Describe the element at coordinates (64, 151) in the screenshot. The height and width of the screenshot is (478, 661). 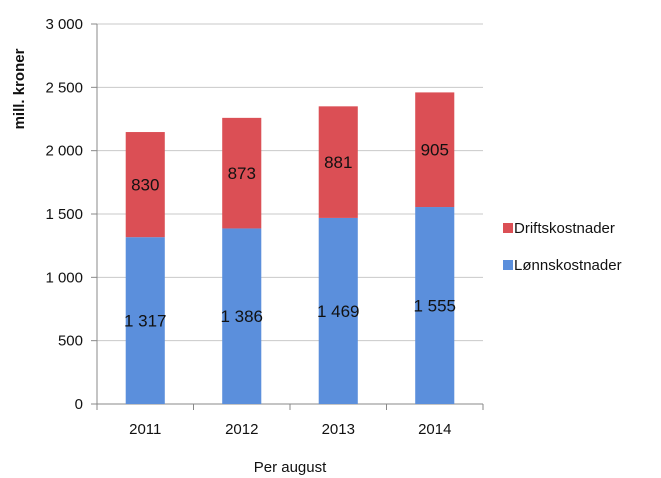
I see `y-tick-label: 2 000` at that location.